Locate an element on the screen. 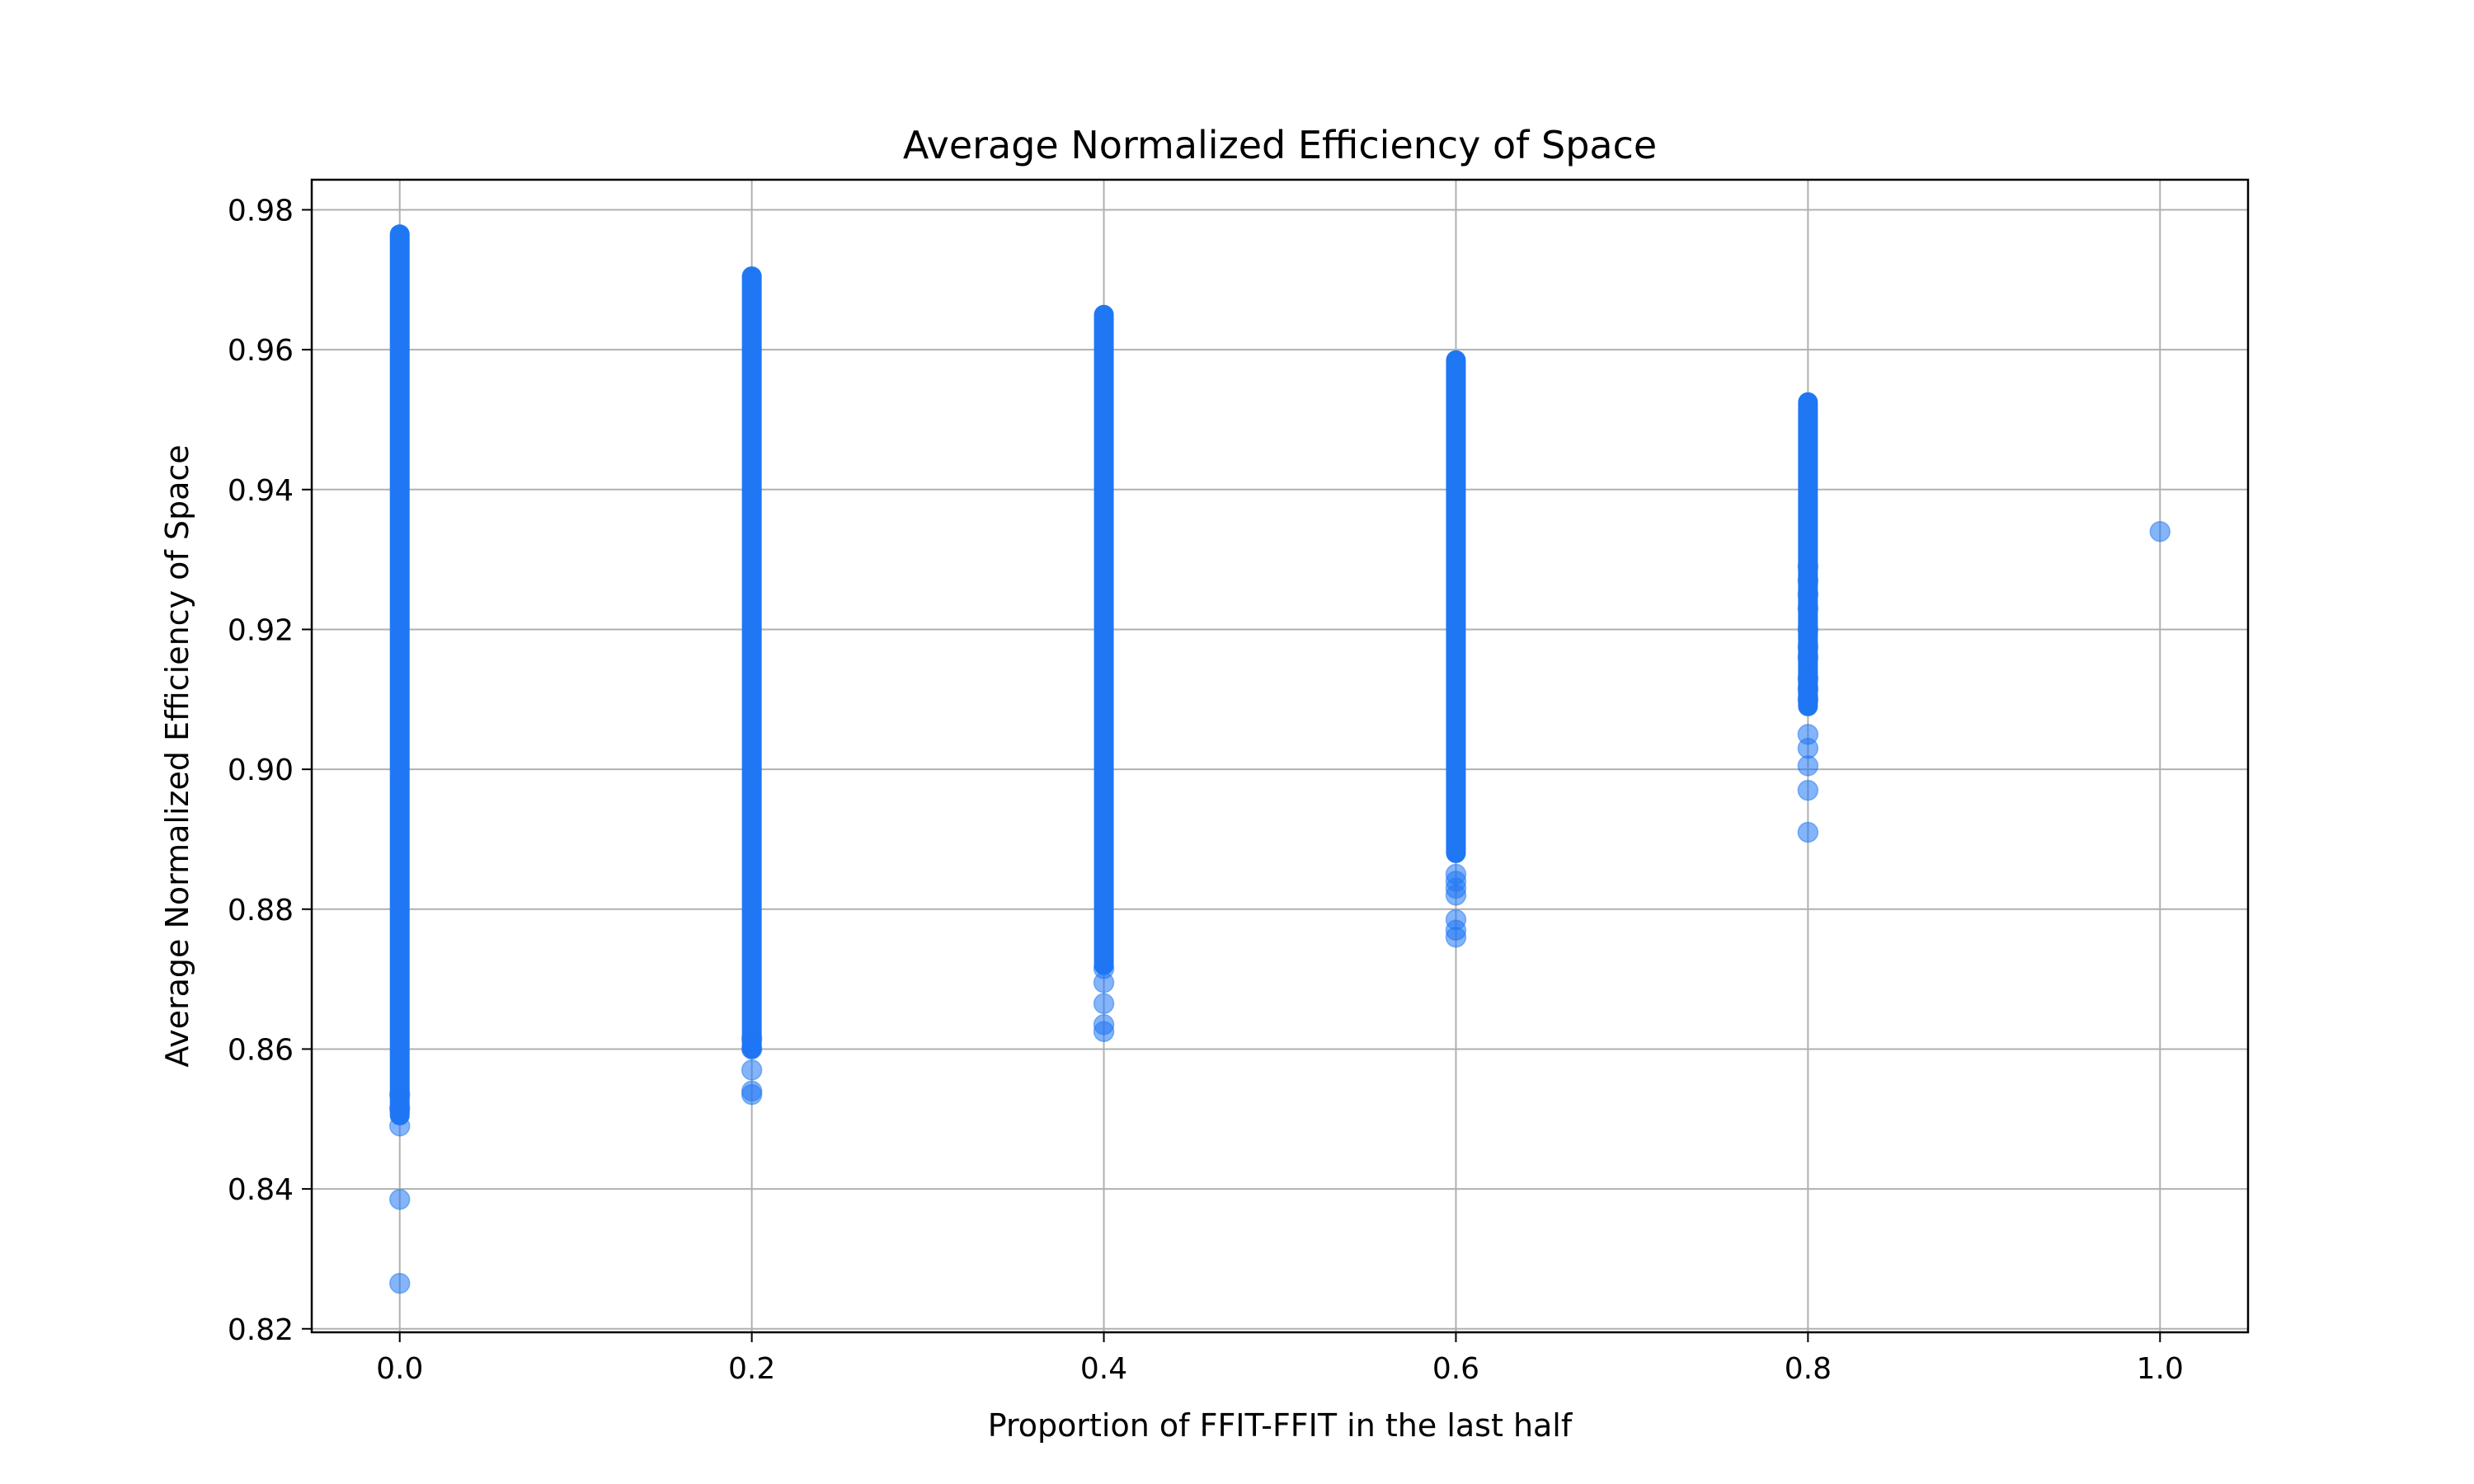  y-tick-label: 0.98 is located at coordinates (261, 211).